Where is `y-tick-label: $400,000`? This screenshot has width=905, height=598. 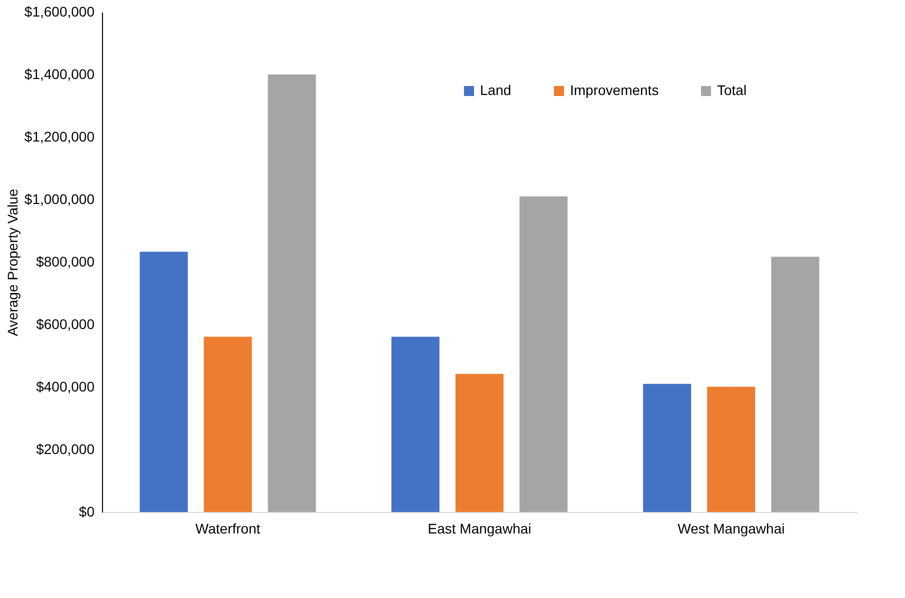 y-tick-label: $400,000 is located at coordinates (65, 386).